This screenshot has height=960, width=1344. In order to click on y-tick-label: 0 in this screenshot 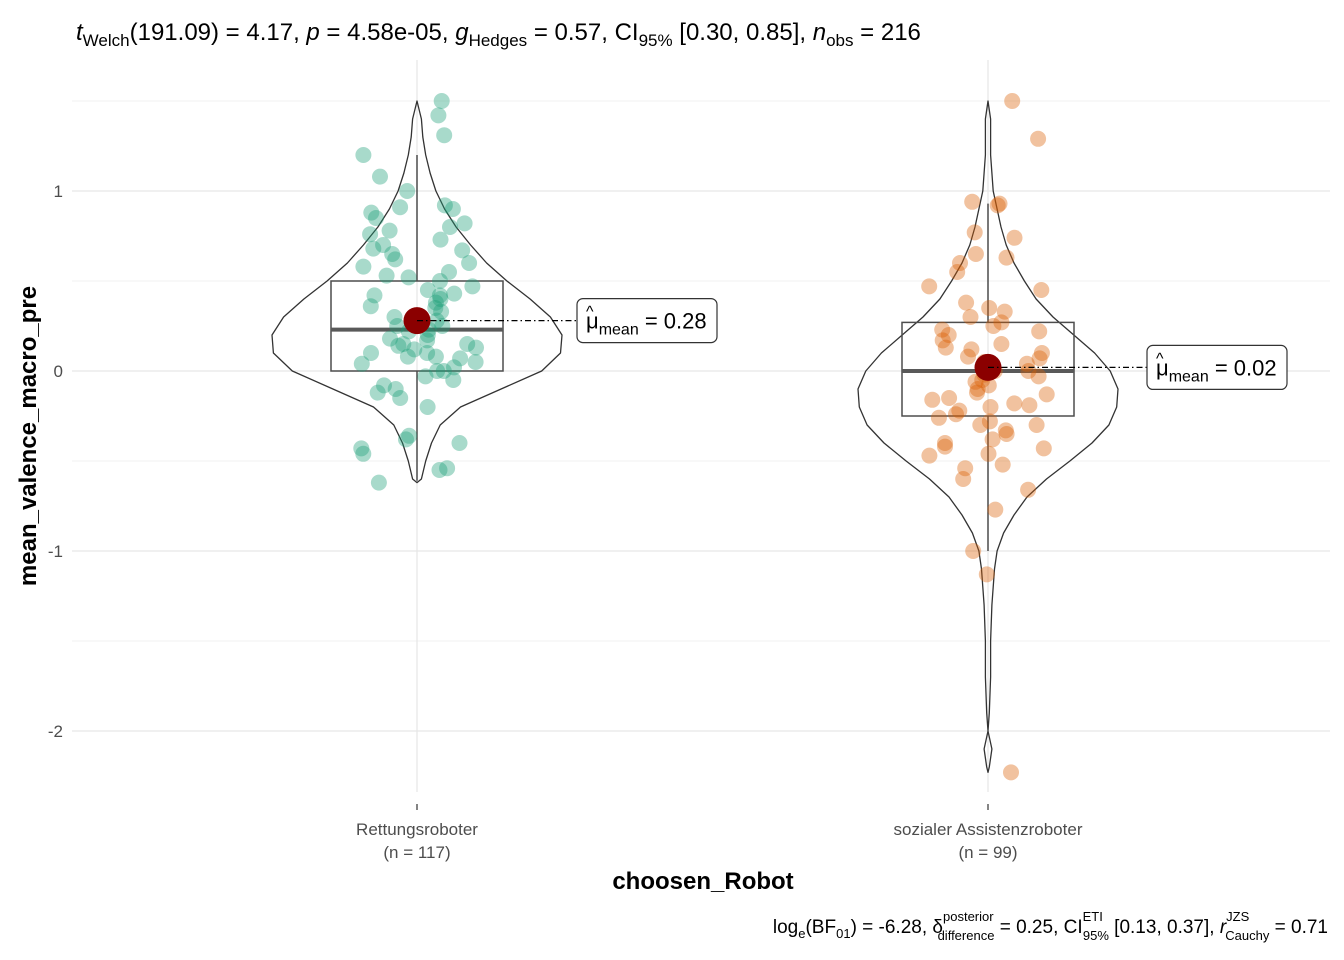, I will do `click(58, 371)`.